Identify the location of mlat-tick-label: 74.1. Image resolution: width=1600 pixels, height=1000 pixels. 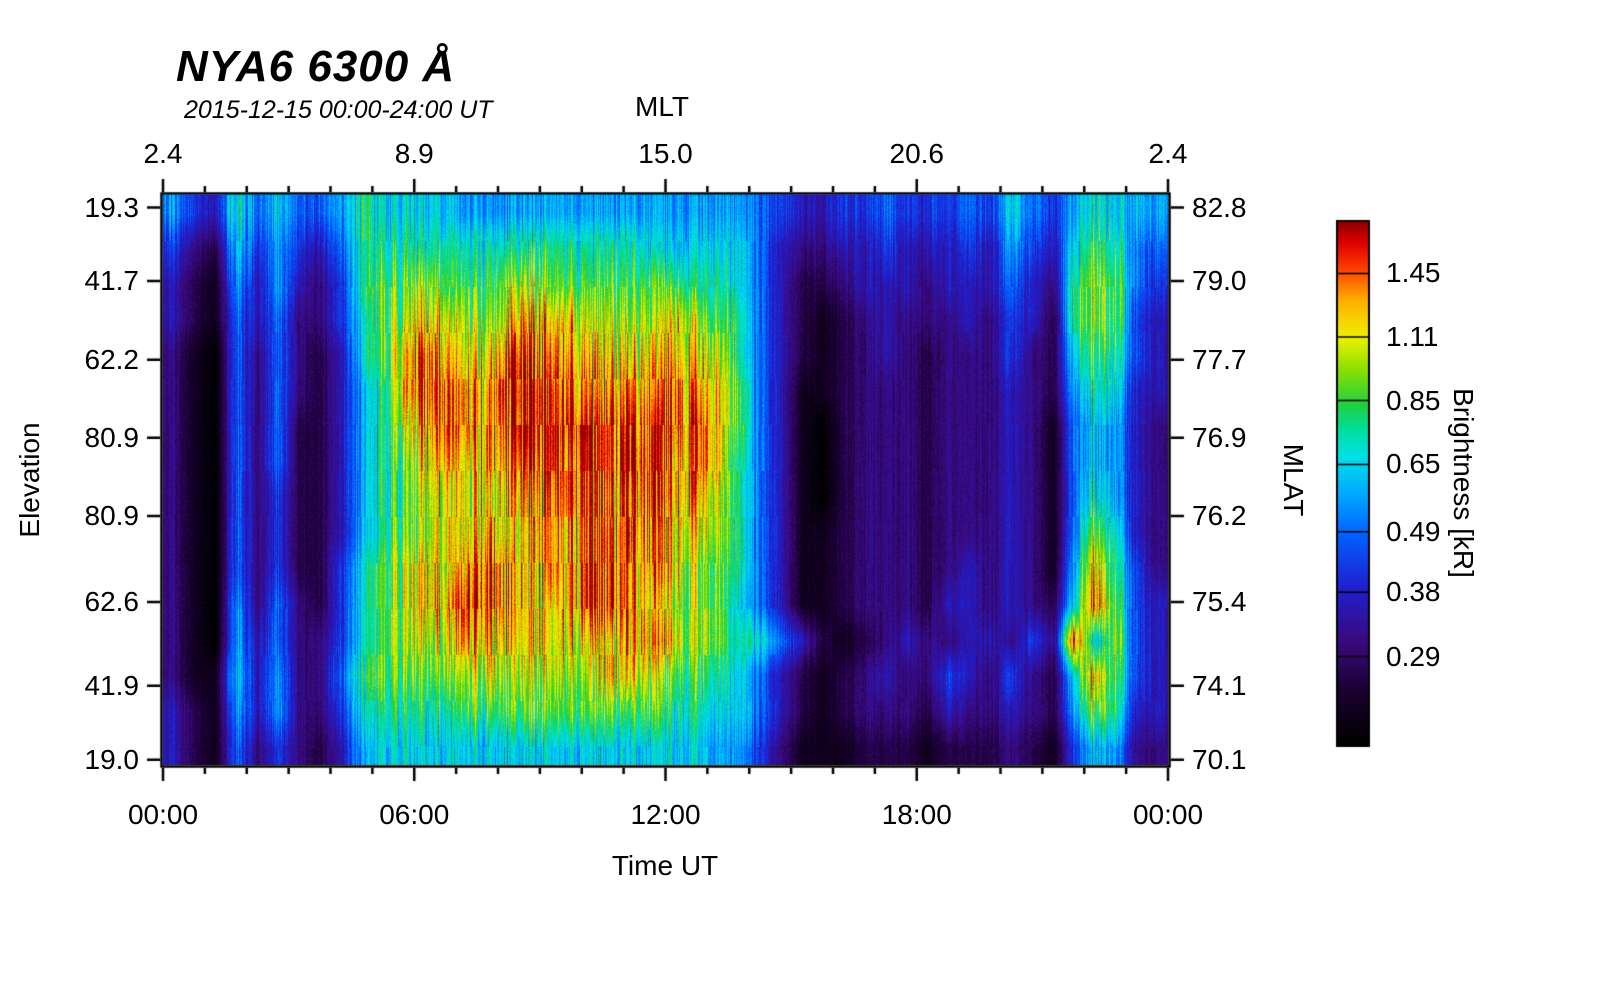
(1219, 685).